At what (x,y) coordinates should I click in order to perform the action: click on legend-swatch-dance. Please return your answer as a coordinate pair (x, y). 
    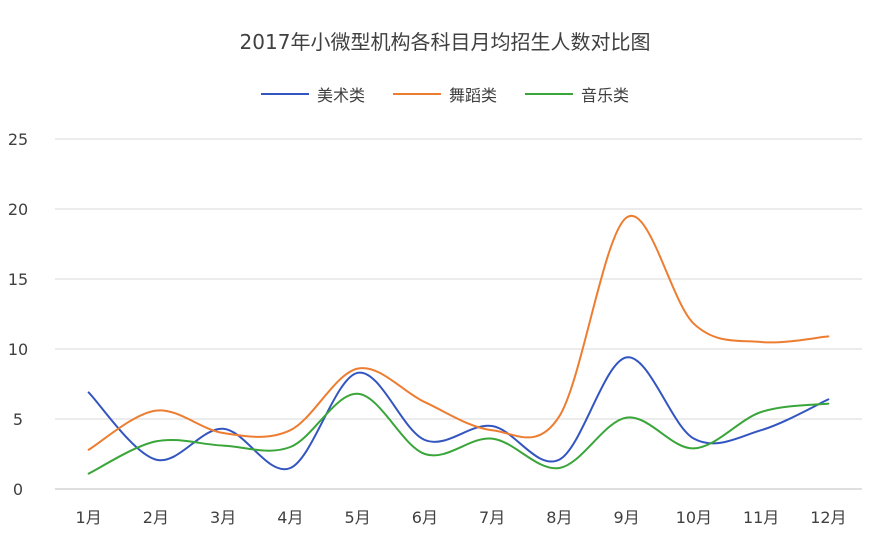
    Looking at the image, I should click on (416, 94).